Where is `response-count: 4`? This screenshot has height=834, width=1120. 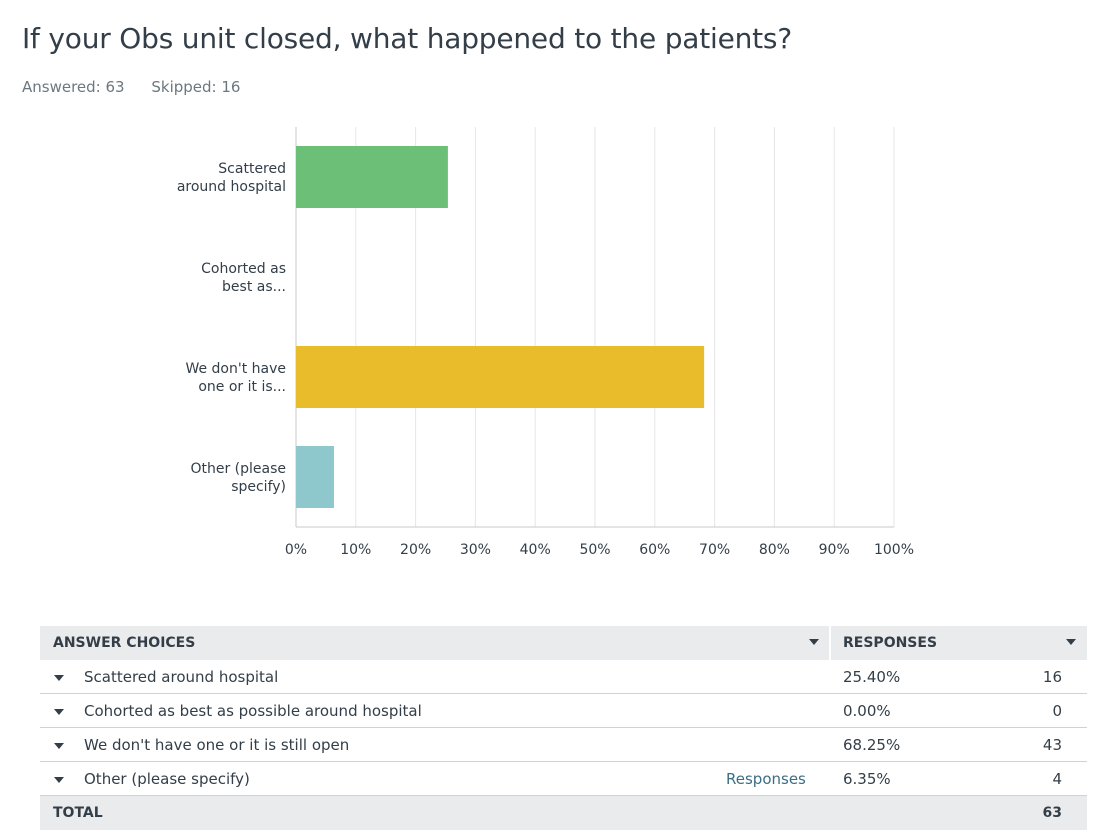 response-count: 4 is located at coordinates (1057, 779).